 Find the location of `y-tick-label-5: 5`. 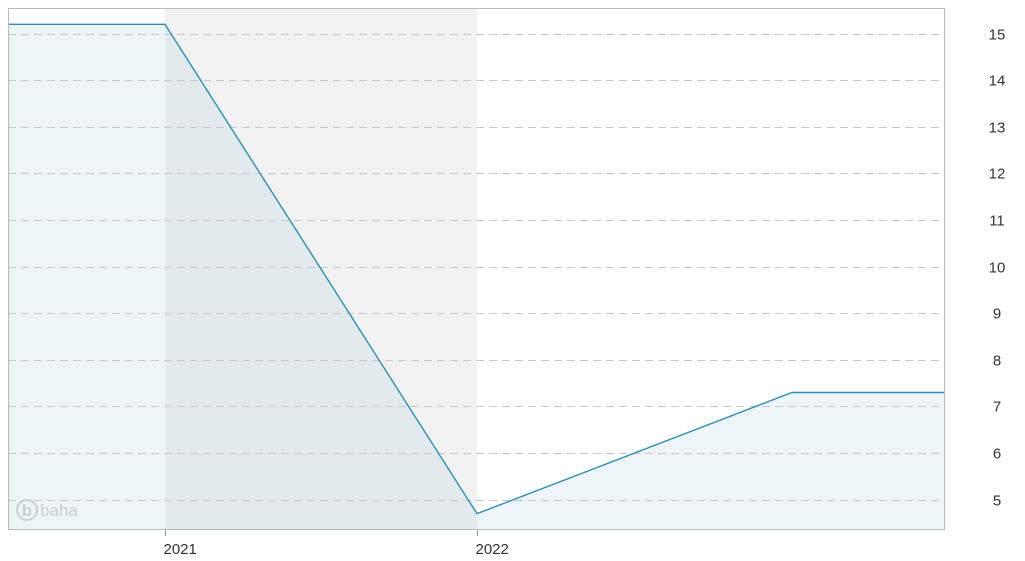

y-tick-label-5: 5 is located at coordinates (997, 501).